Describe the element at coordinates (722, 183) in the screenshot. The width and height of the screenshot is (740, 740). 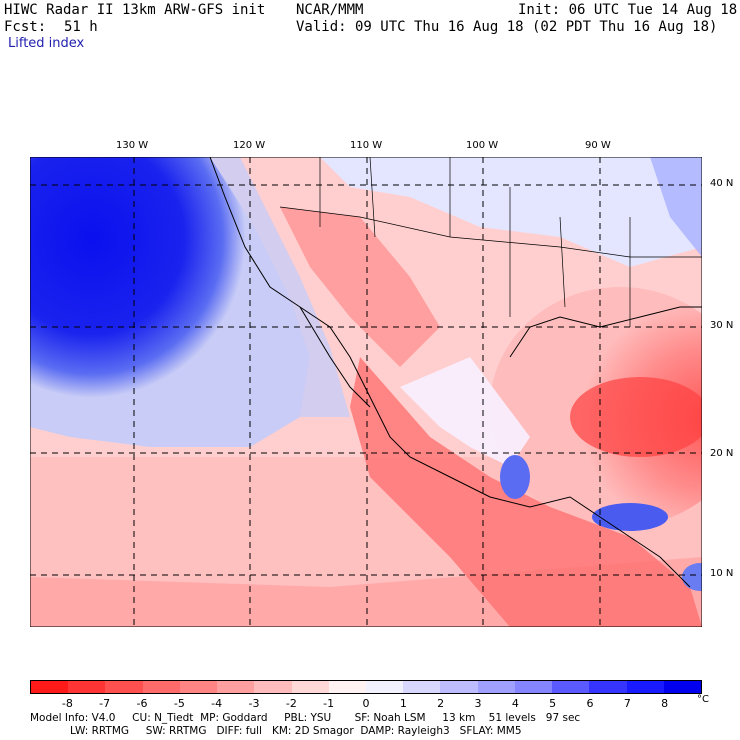
I see `lat-label-40n: 40 N` at that location.